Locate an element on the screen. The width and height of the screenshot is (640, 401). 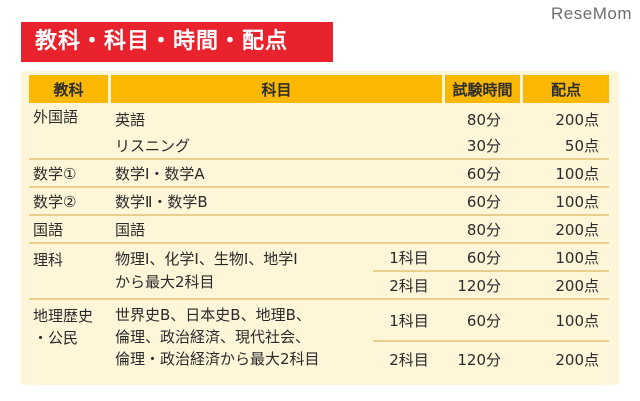
score-science-1: 100点 is located at coordinates (566, 256).